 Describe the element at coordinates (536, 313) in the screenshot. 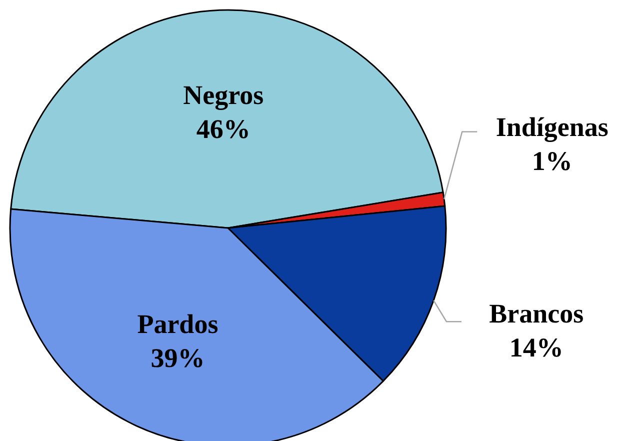

I see `slice-label: Brancos` at that location.